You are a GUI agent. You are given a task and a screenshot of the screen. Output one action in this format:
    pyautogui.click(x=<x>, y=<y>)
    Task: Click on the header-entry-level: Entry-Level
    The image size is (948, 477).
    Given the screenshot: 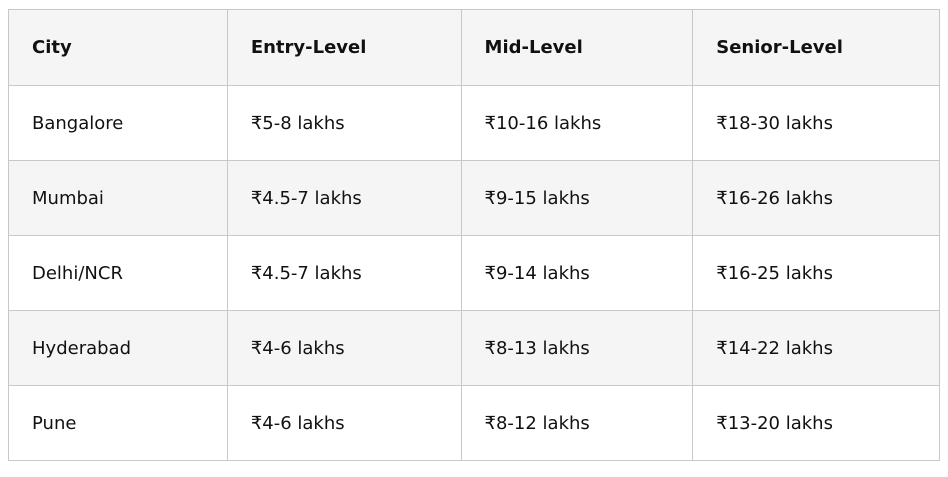 What is the action you would take?
    pyautogui.click(x=344, y=47)
    